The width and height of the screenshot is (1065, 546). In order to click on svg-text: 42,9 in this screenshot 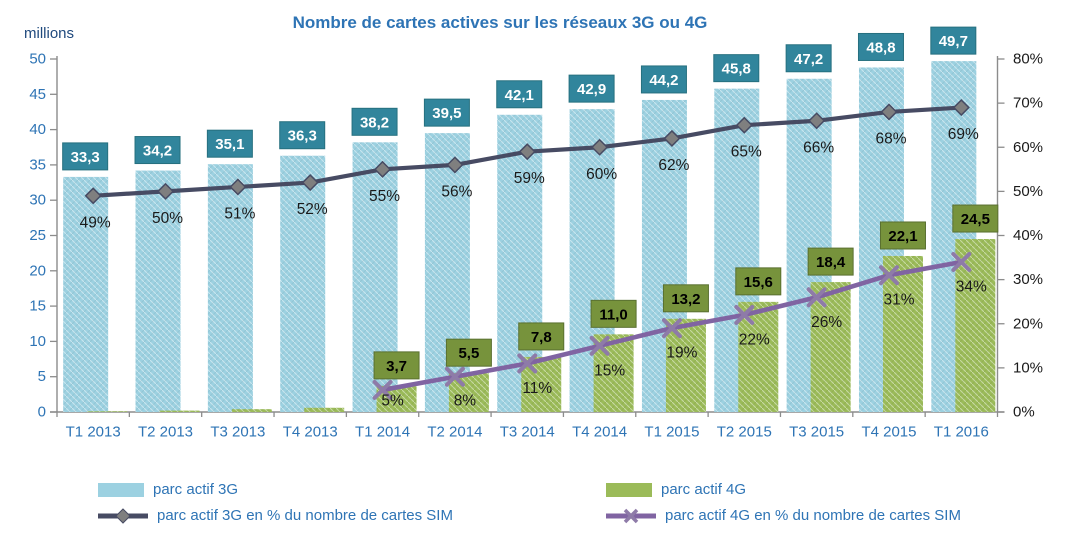, I will do `click(591, 89)`.